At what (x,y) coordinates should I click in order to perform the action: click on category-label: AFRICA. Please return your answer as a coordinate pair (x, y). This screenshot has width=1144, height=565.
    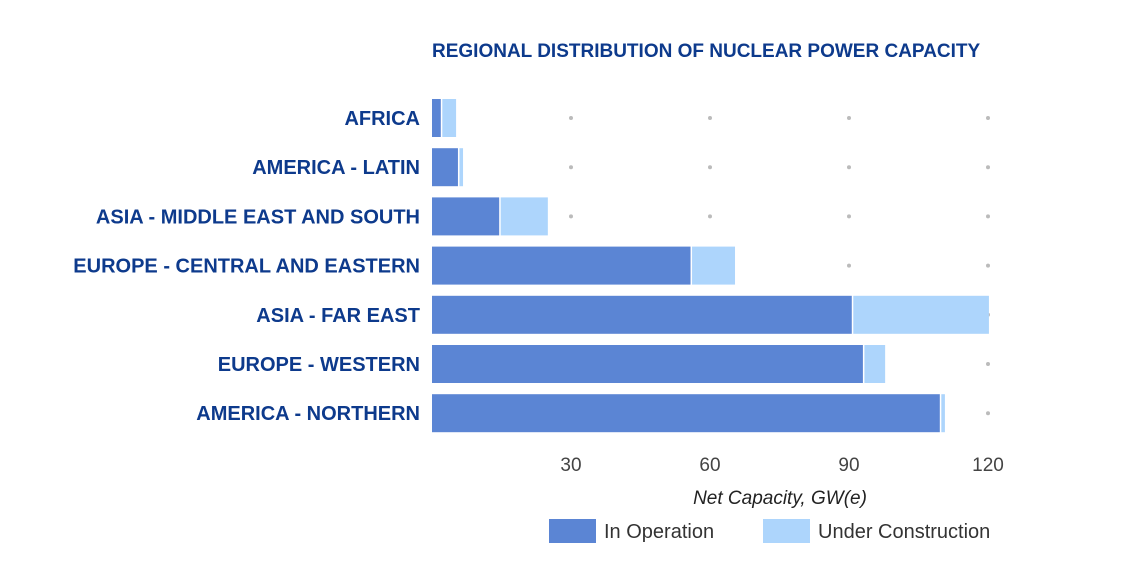
    Looking at the image, I should click on (382, 119).